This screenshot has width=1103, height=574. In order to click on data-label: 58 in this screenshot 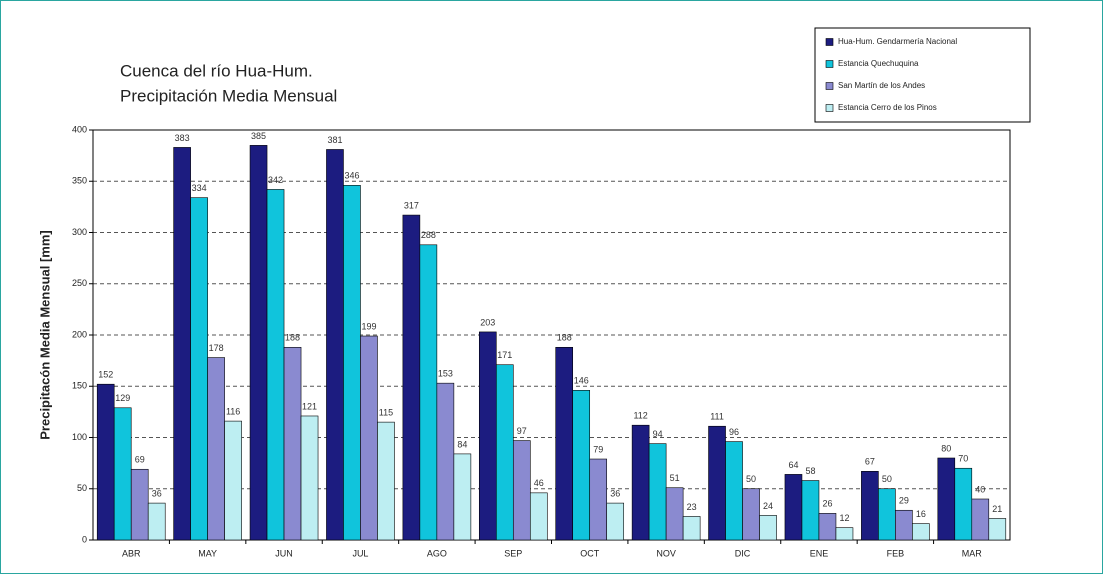, I will do `click(810, 471)`.